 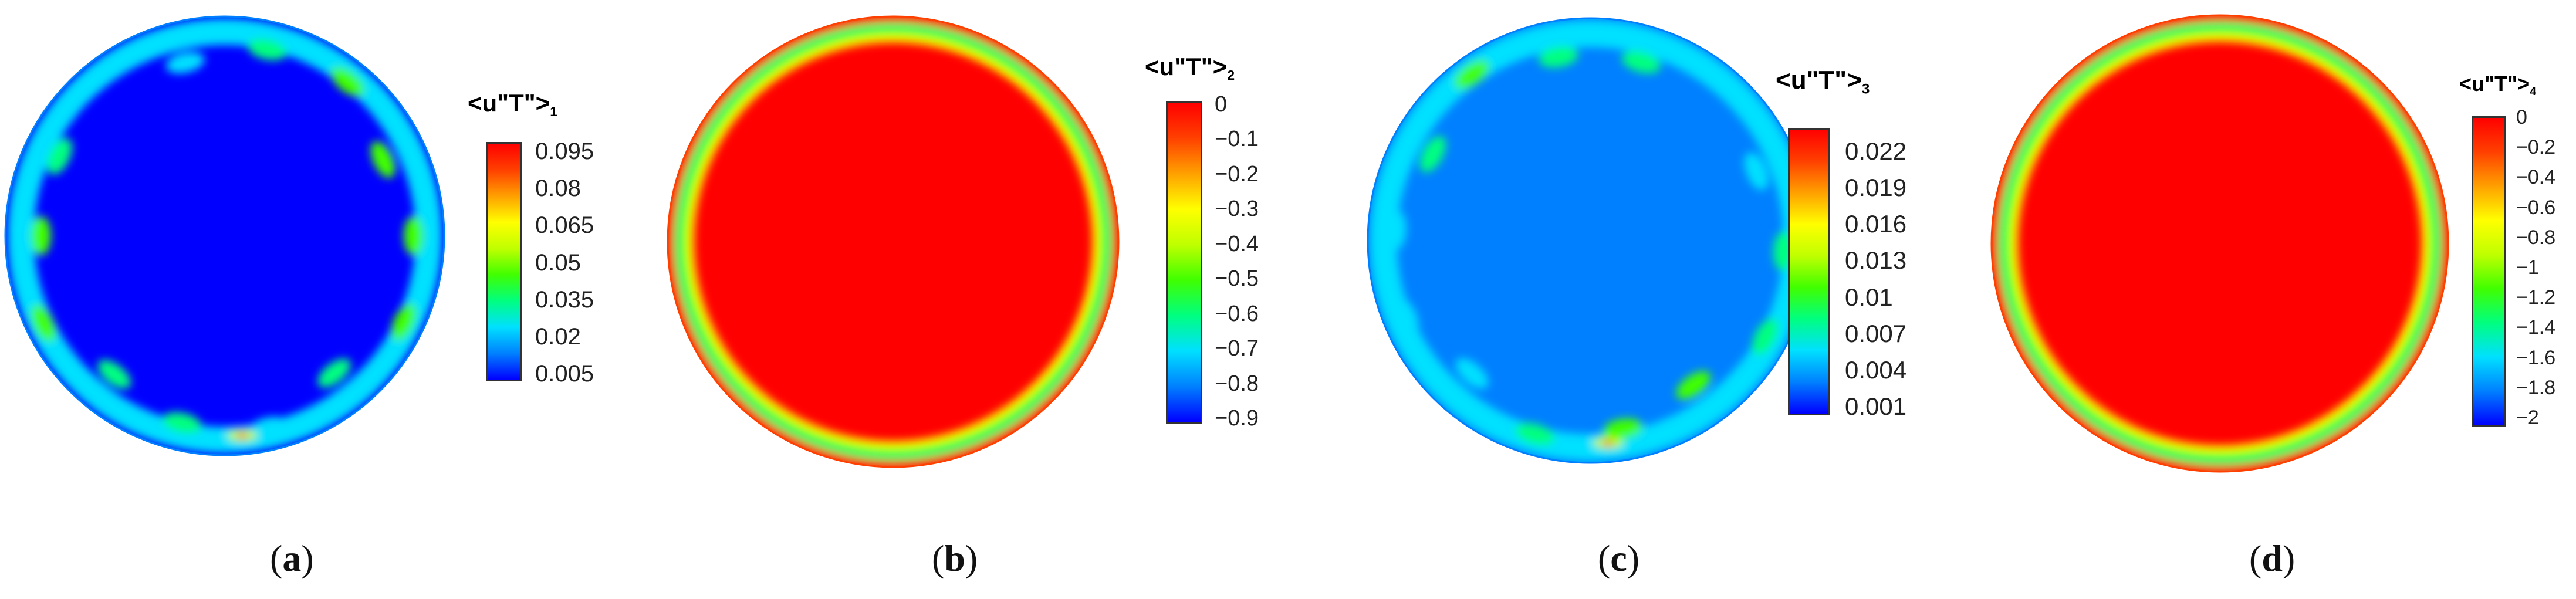 What do you see at coordinates (1184, 263) in the screenshot?
I see `colorbar-b` at bounding box center [1184, 263].